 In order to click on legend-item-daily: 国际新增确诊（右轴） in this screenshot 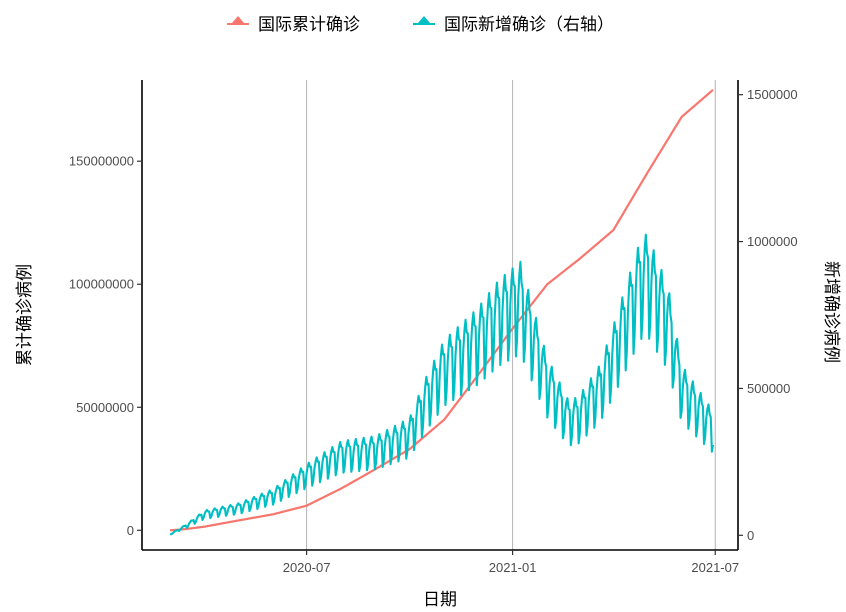, I will do `click(513, 25)`.